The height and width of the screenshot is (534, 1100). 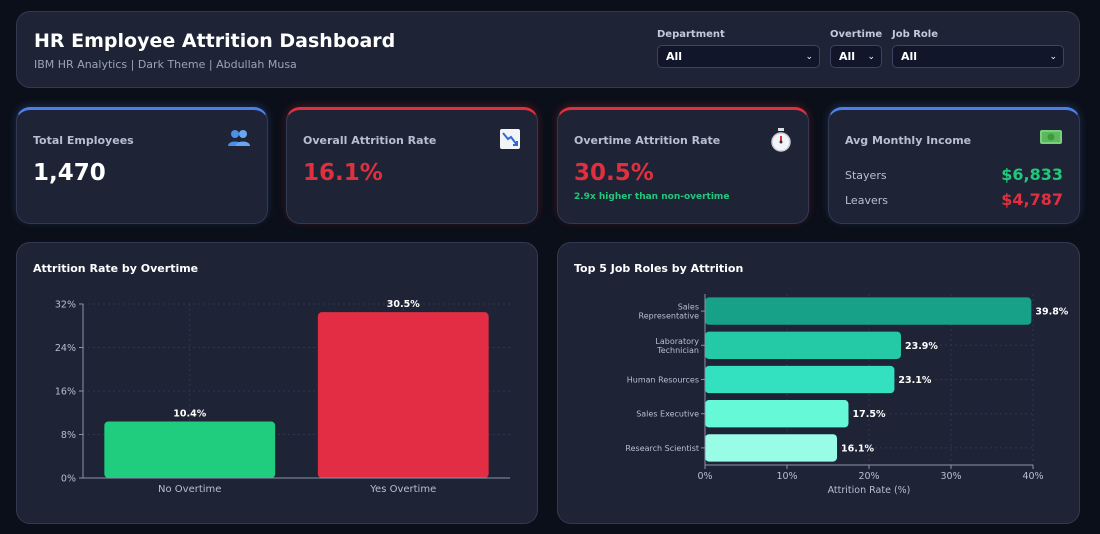 I want to click on x-tick-label: 10%, so click(x=786, y=476).